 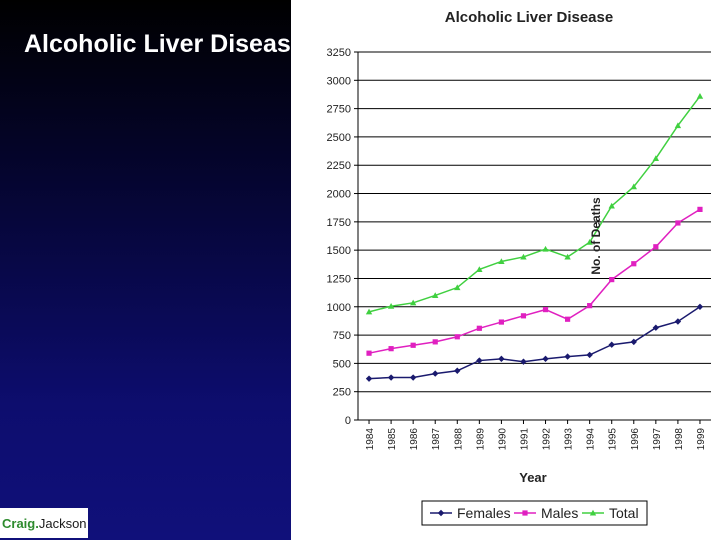 I want to click on legend-label-total: Total, so click(x=624, y=513).